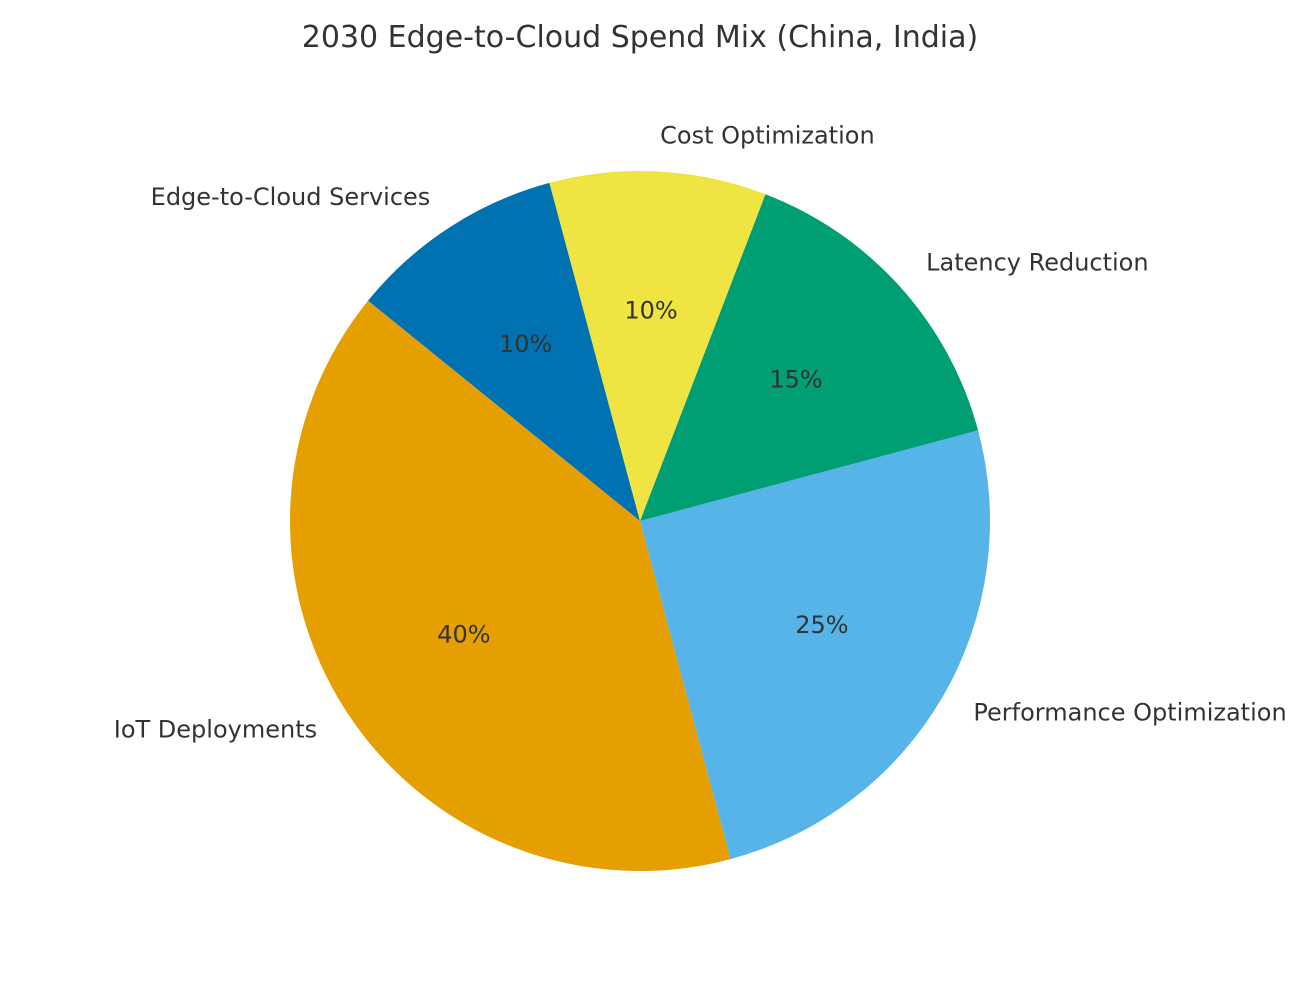  I want to click on slice-label: IoT Deployments, so click(215, 730).